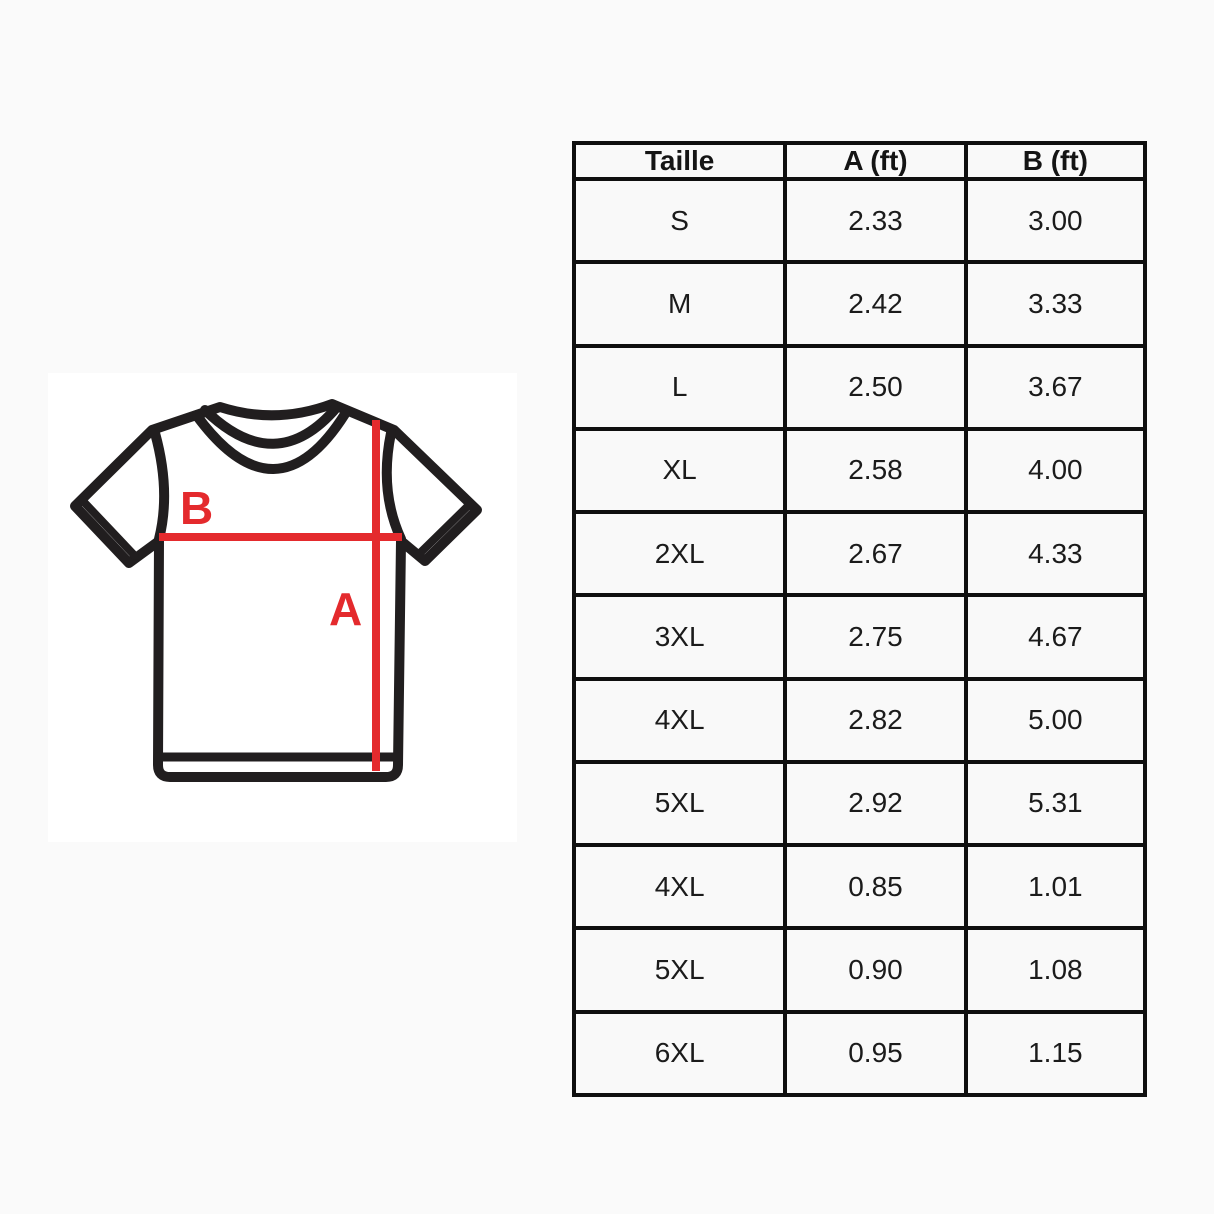  I want to click on tshirt-outline, so click(276, 590).